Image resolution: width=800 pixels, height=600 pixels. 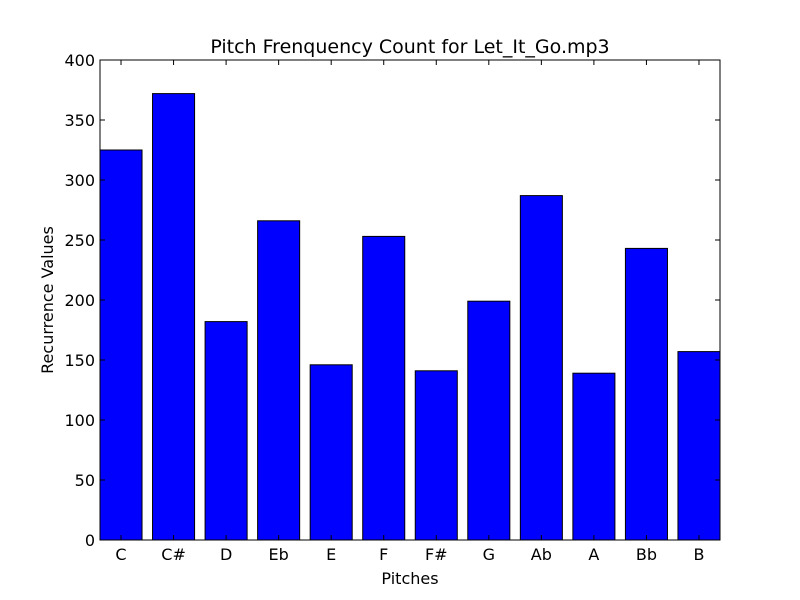 What do you see at coordinates (489, 420) in the screenshot?
I see `bar-g` at bounding box center [489, 420].